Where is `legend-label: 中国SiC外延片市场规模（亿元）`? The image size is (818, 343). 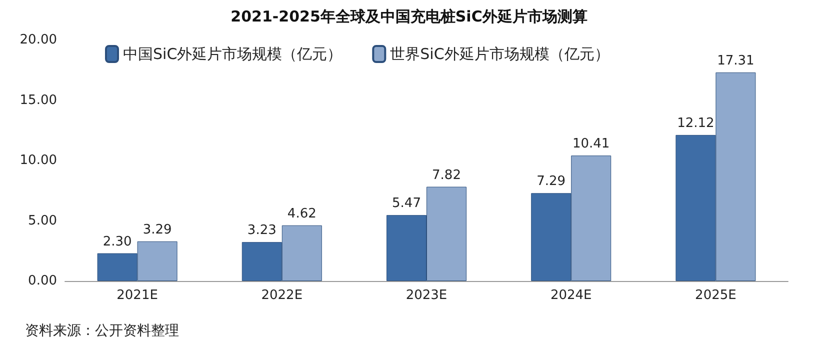
legend-label: 中国SiC外延片市场规模（亿元） is located at coordinates (232, 54).